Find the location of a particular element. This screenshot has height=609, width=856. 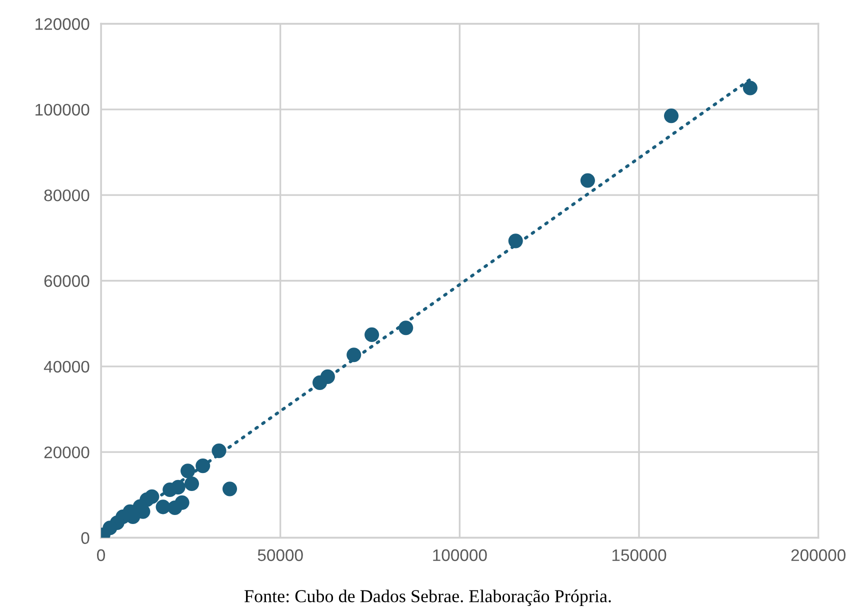

source-note: Fonte: Cubo de Dados Sebrae. Elaboração Própria. is located at coordinates (427, 598).